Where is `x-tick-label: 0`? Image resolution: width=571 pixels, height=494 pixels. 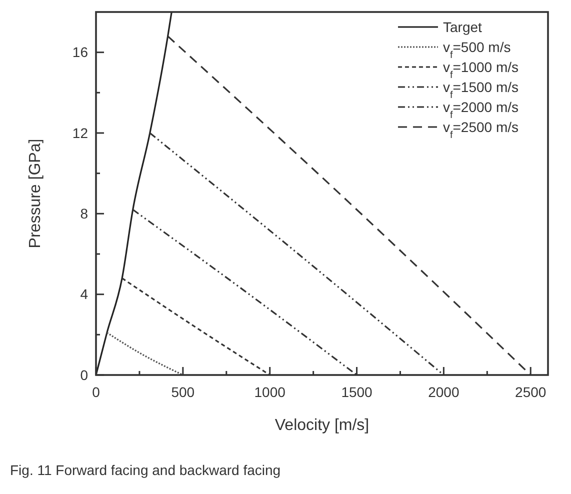
x-tick-label: 0 is located at coordinates (96, 392).